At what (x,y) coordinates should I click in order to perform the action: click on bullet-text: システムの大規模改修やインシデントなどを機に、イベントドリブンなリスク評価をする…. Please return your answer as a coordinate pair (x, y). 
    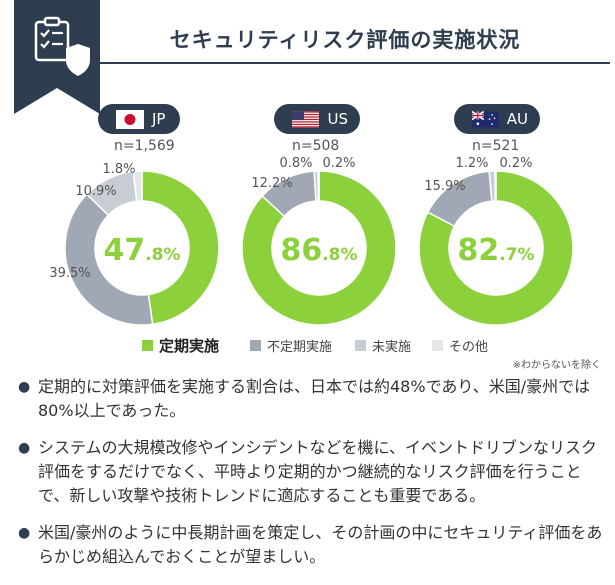
    Looking at the image, I should click on (318, 471).